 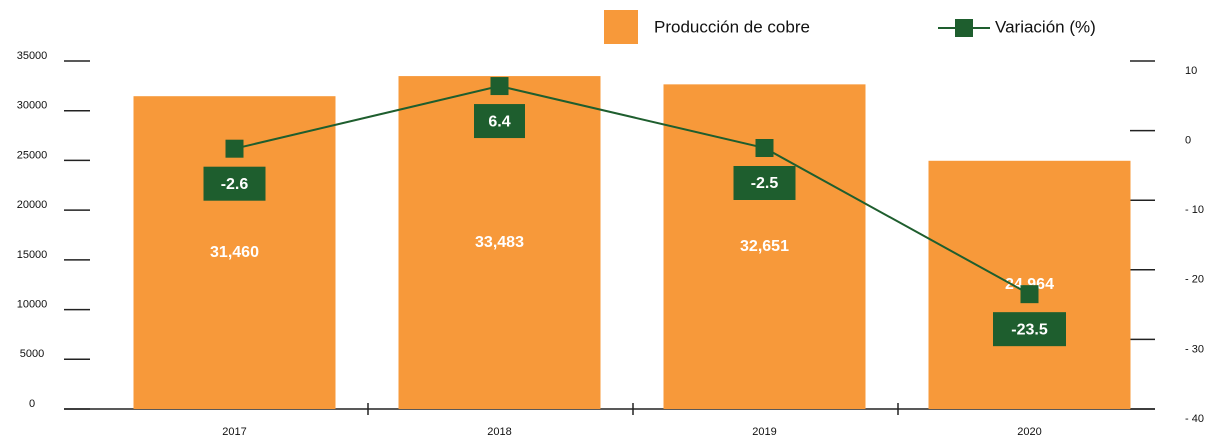 I want to click on line-value-label: -2.6, so click(x=235, y=184).